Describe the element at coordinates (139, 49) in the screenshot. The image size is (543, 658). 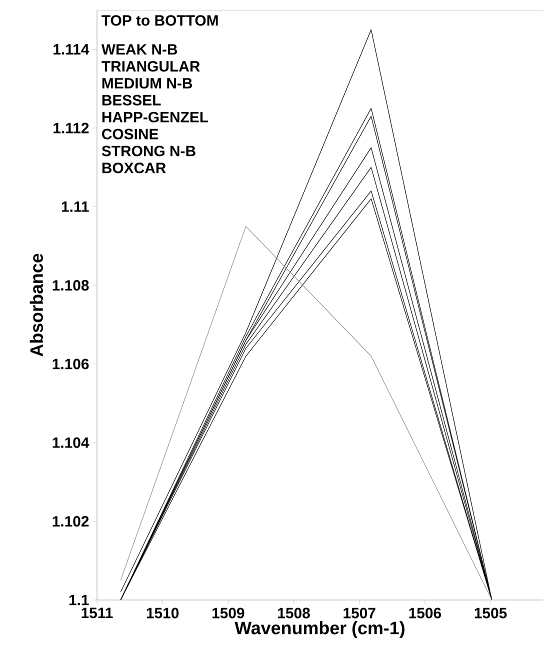
I see `annotation: WEAK N-B` at that location.